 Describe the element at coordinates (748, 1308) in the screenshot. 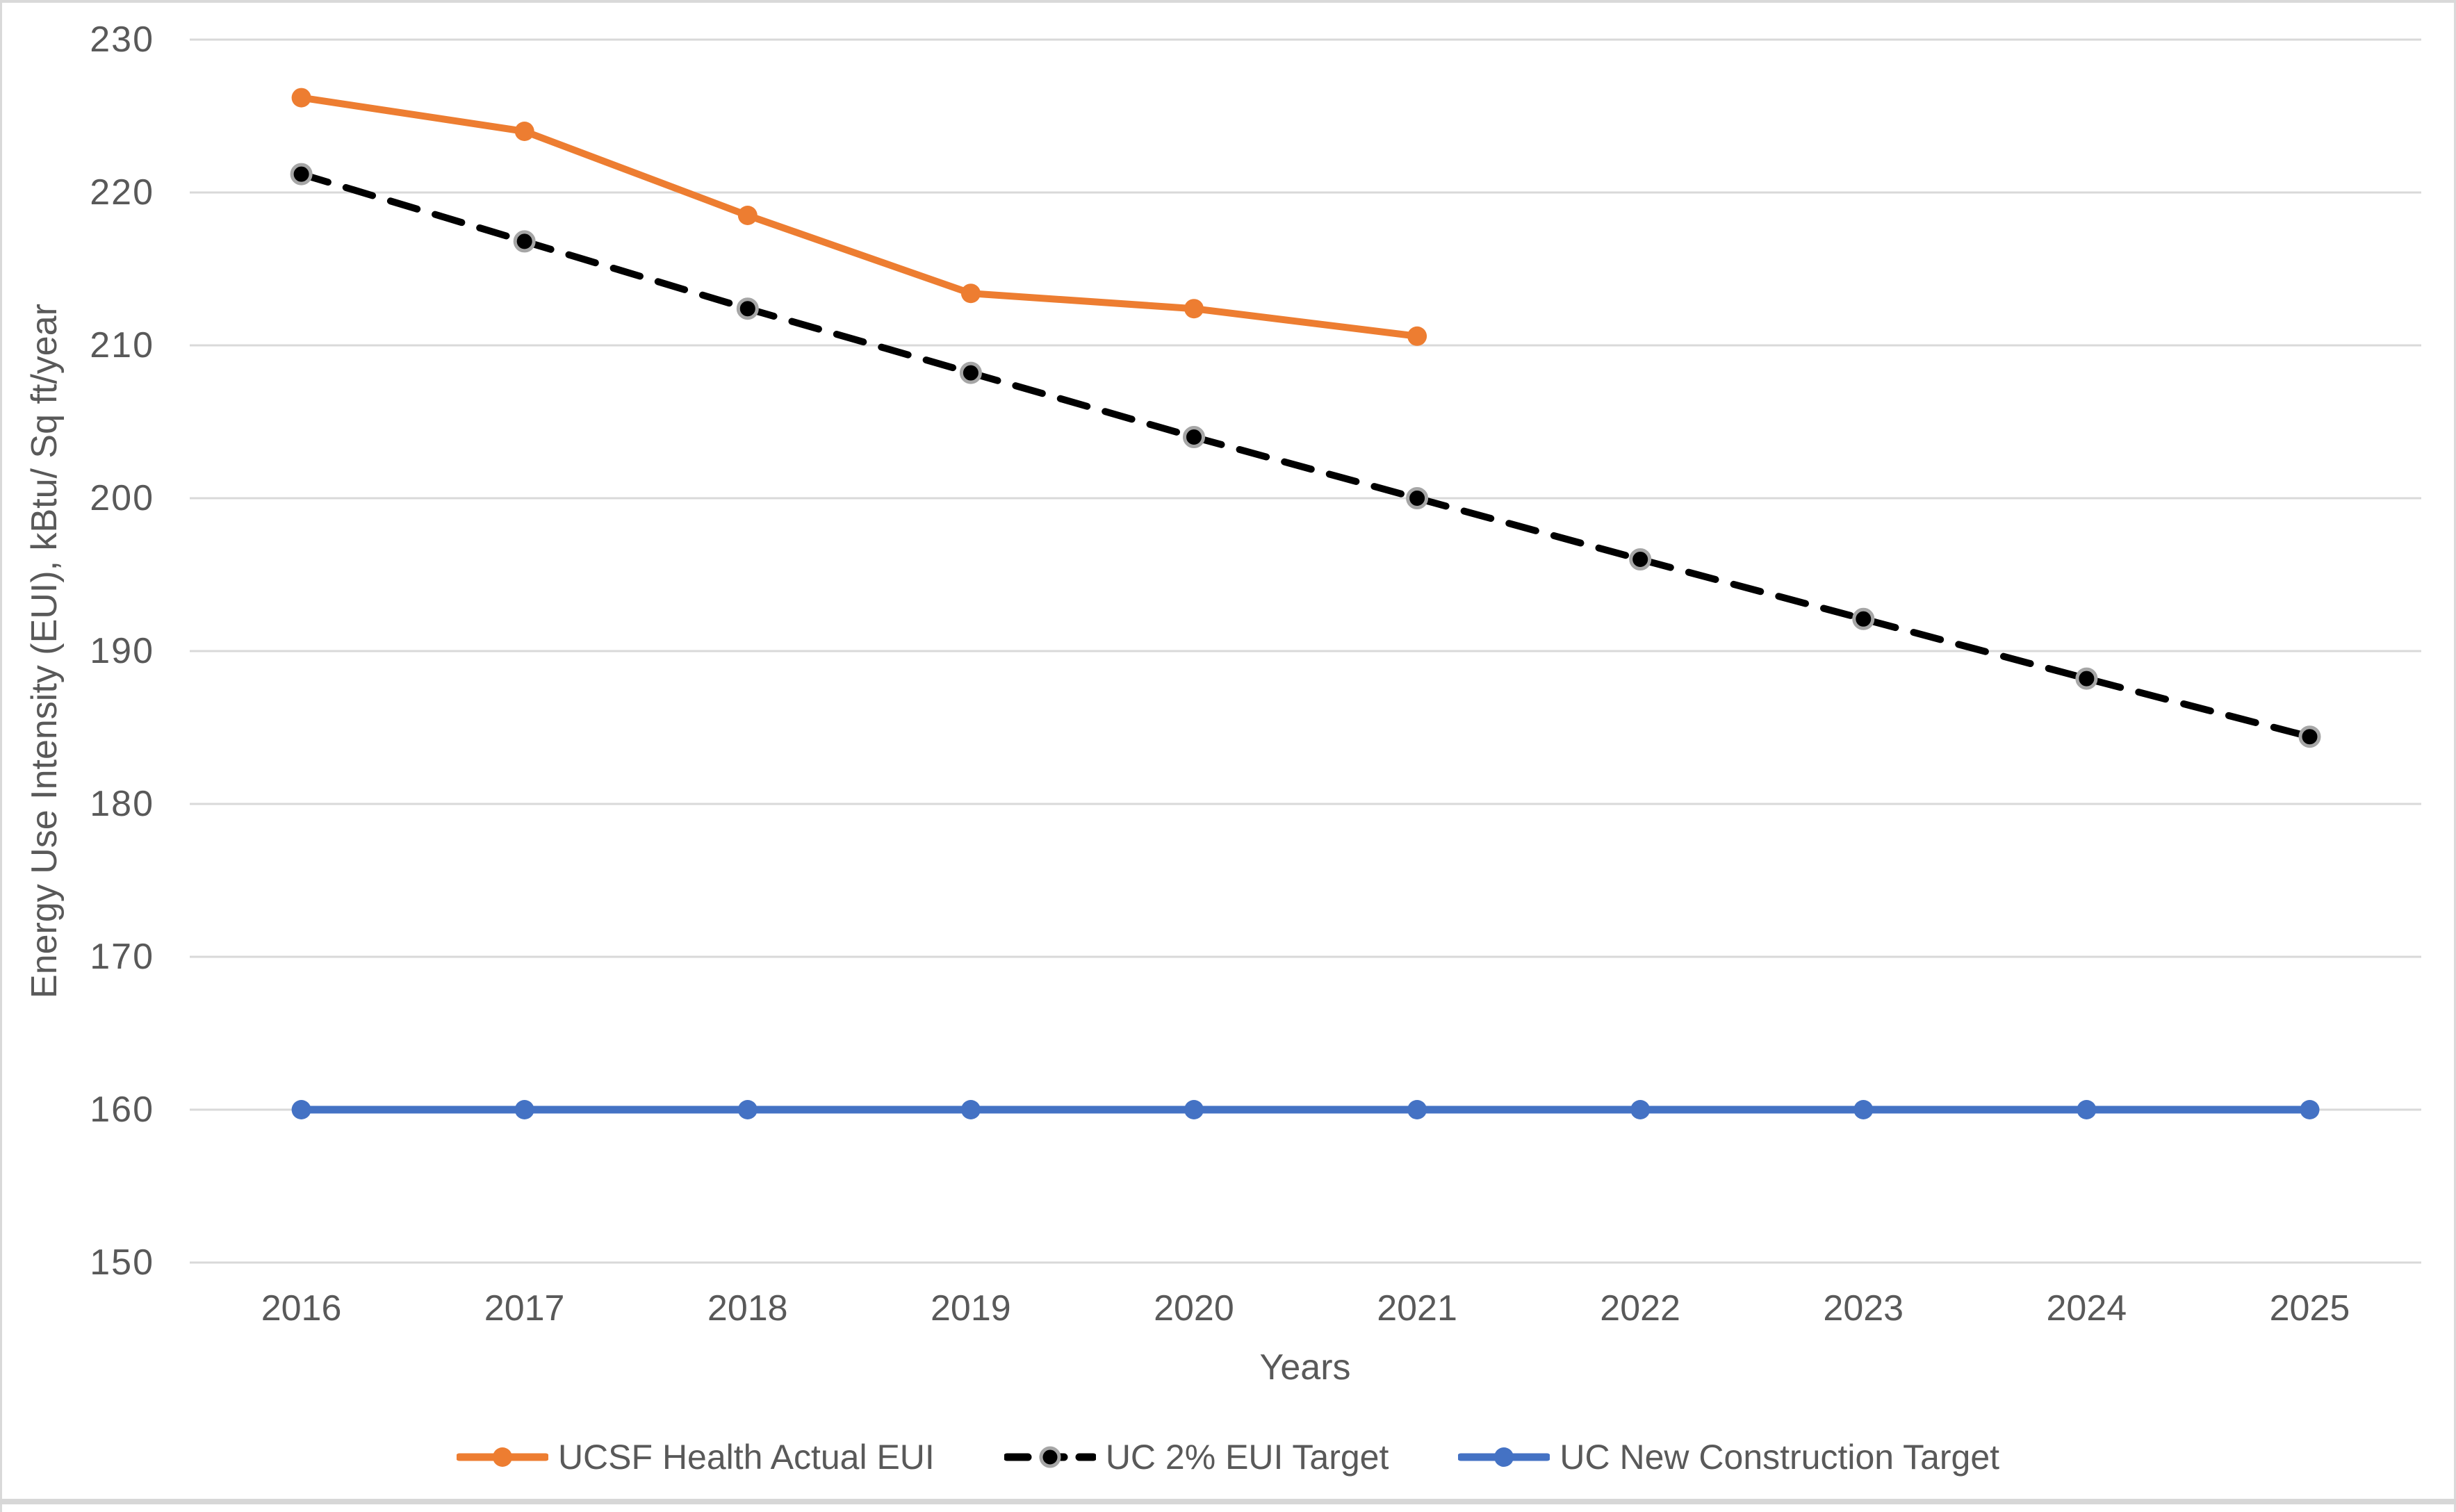

I see `x-tick-label-2018: 2018` at that location.